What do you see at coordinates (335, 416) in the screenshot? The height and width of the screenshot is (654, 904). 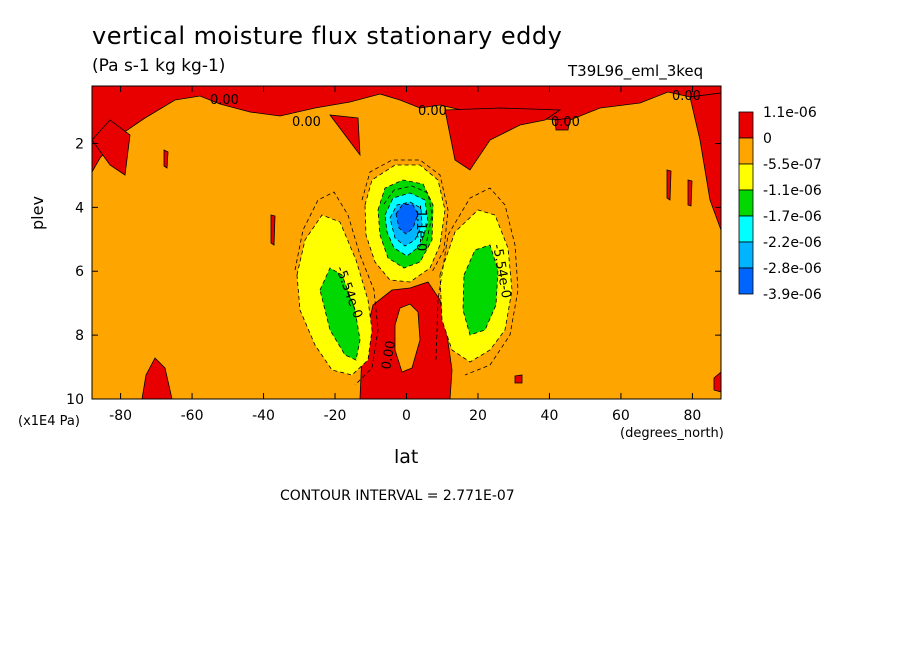 I see `x-tick-label: -20` at bounding box center [335, 416].